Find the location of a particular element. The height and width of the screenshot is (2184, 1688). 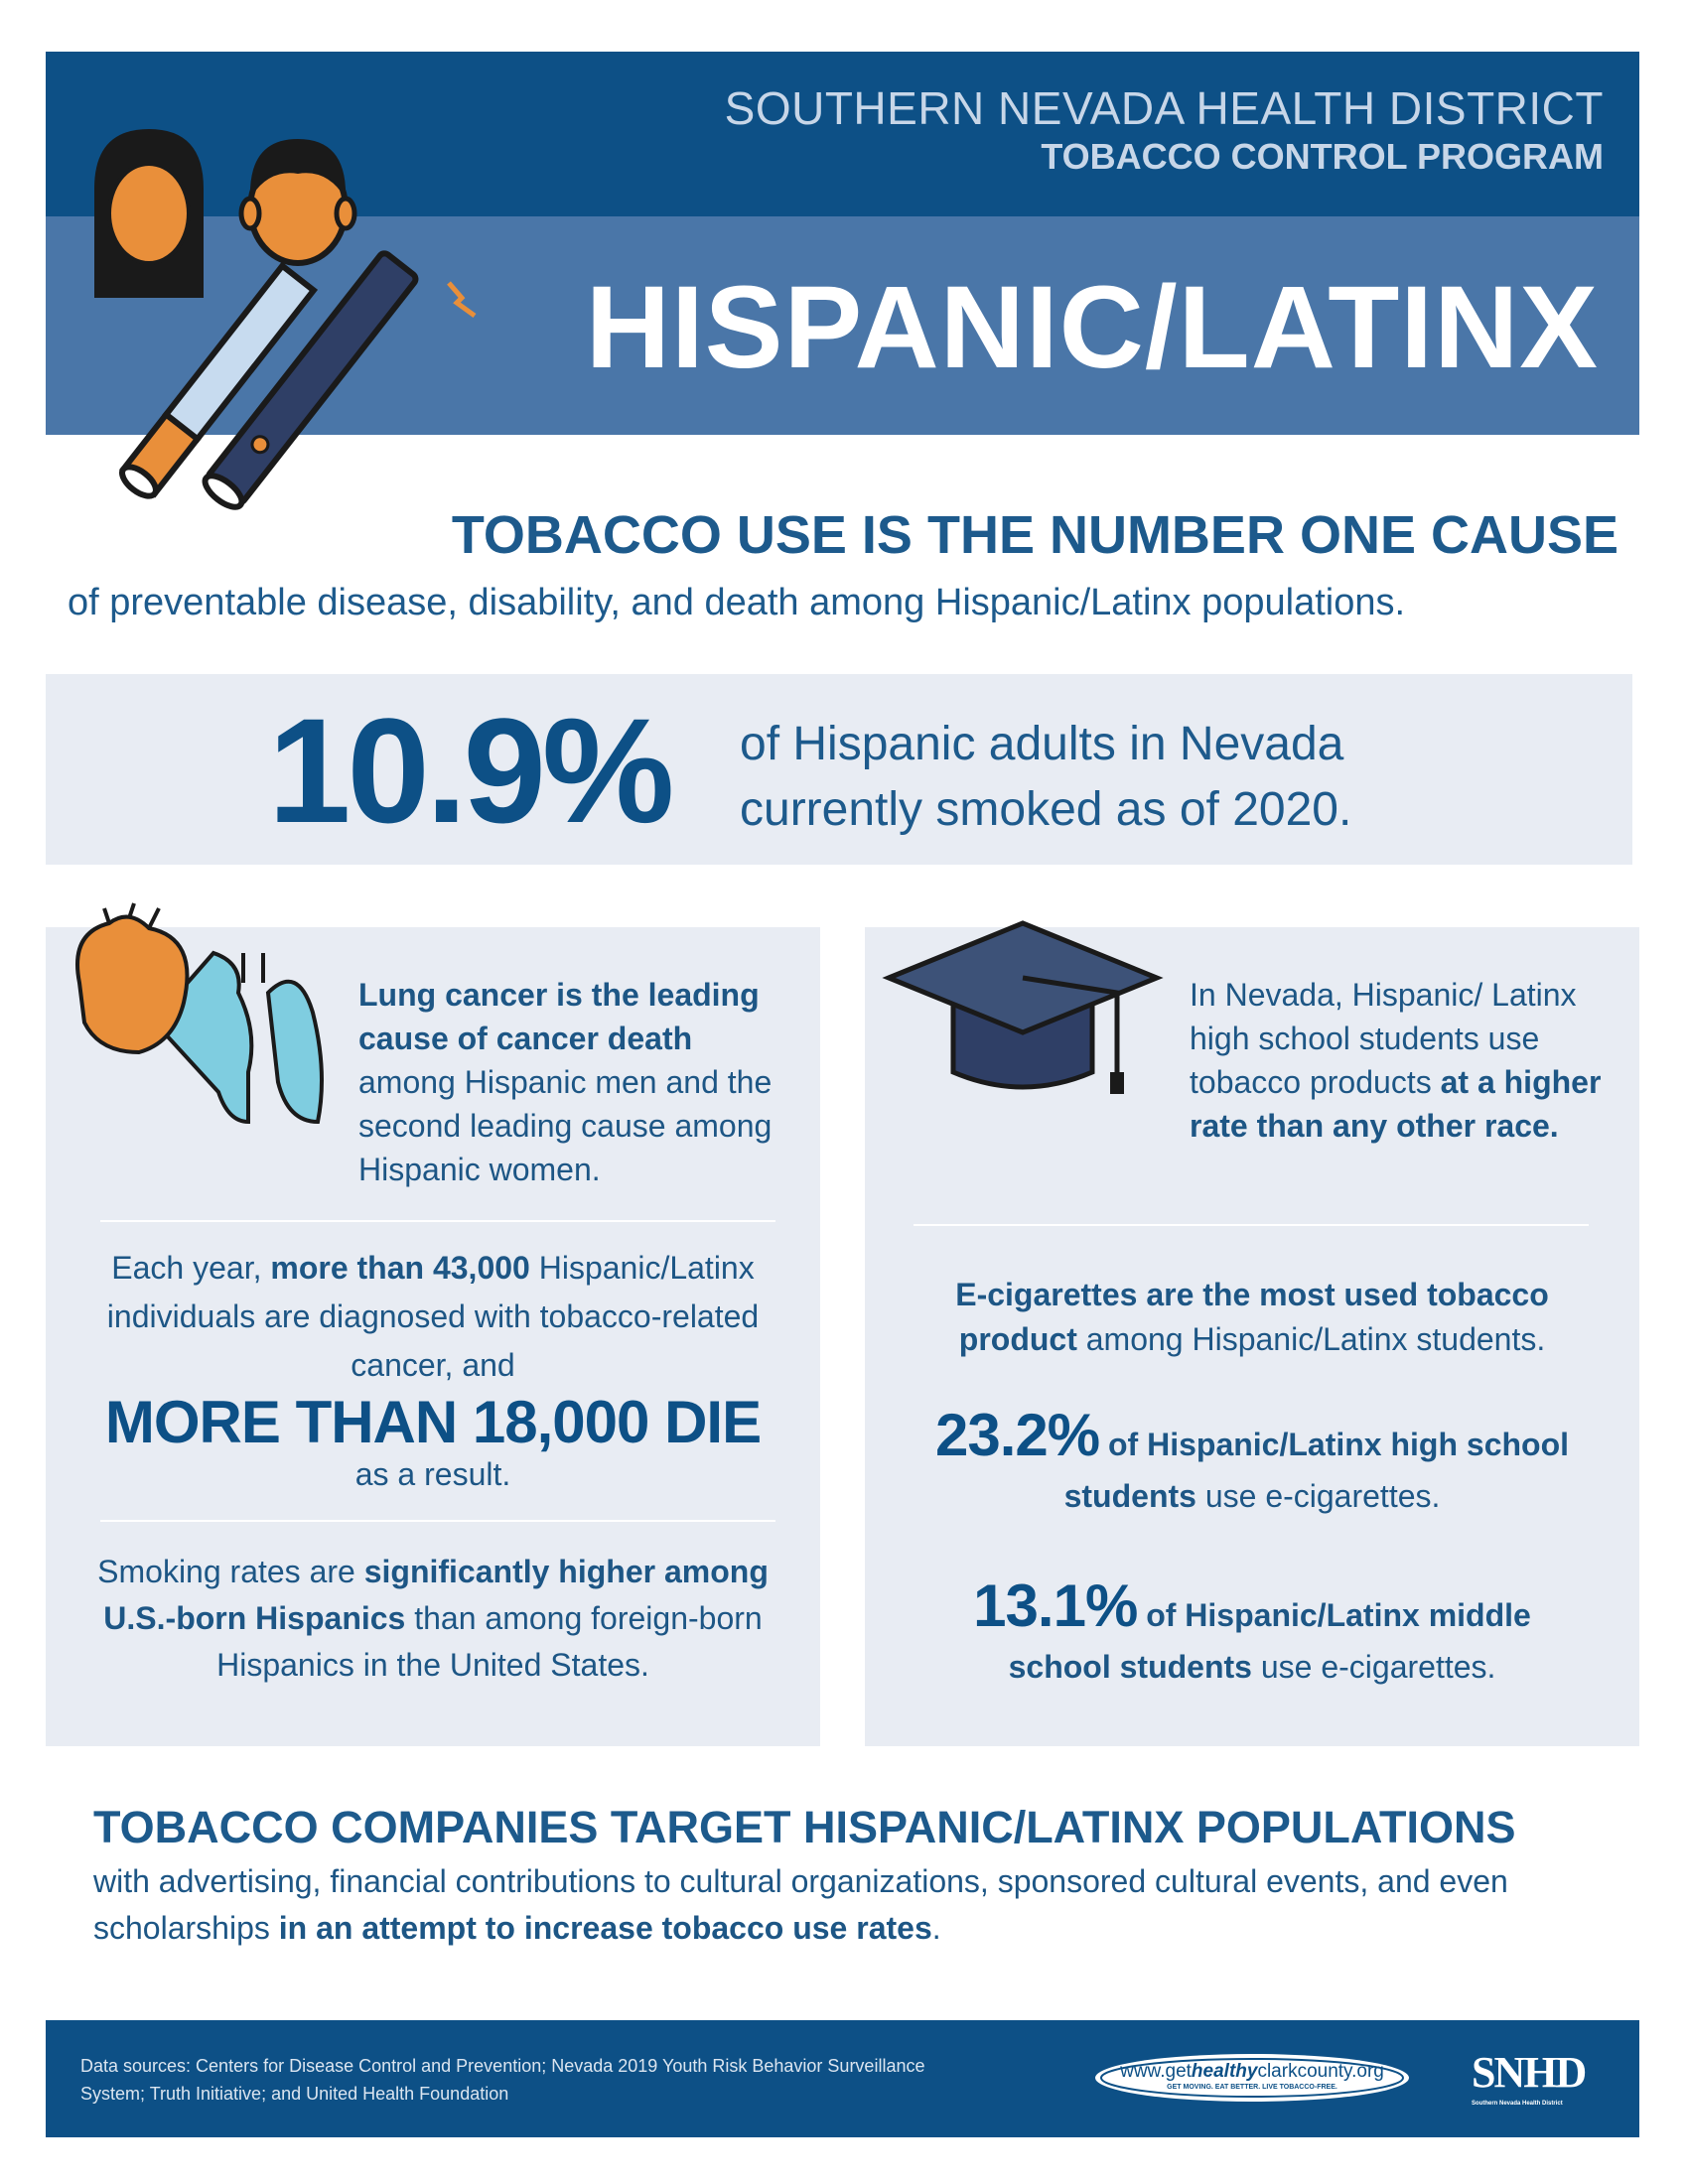

logo-url: www.gethealthyclarkcounty.org is located at coordinates (1252, 2072).